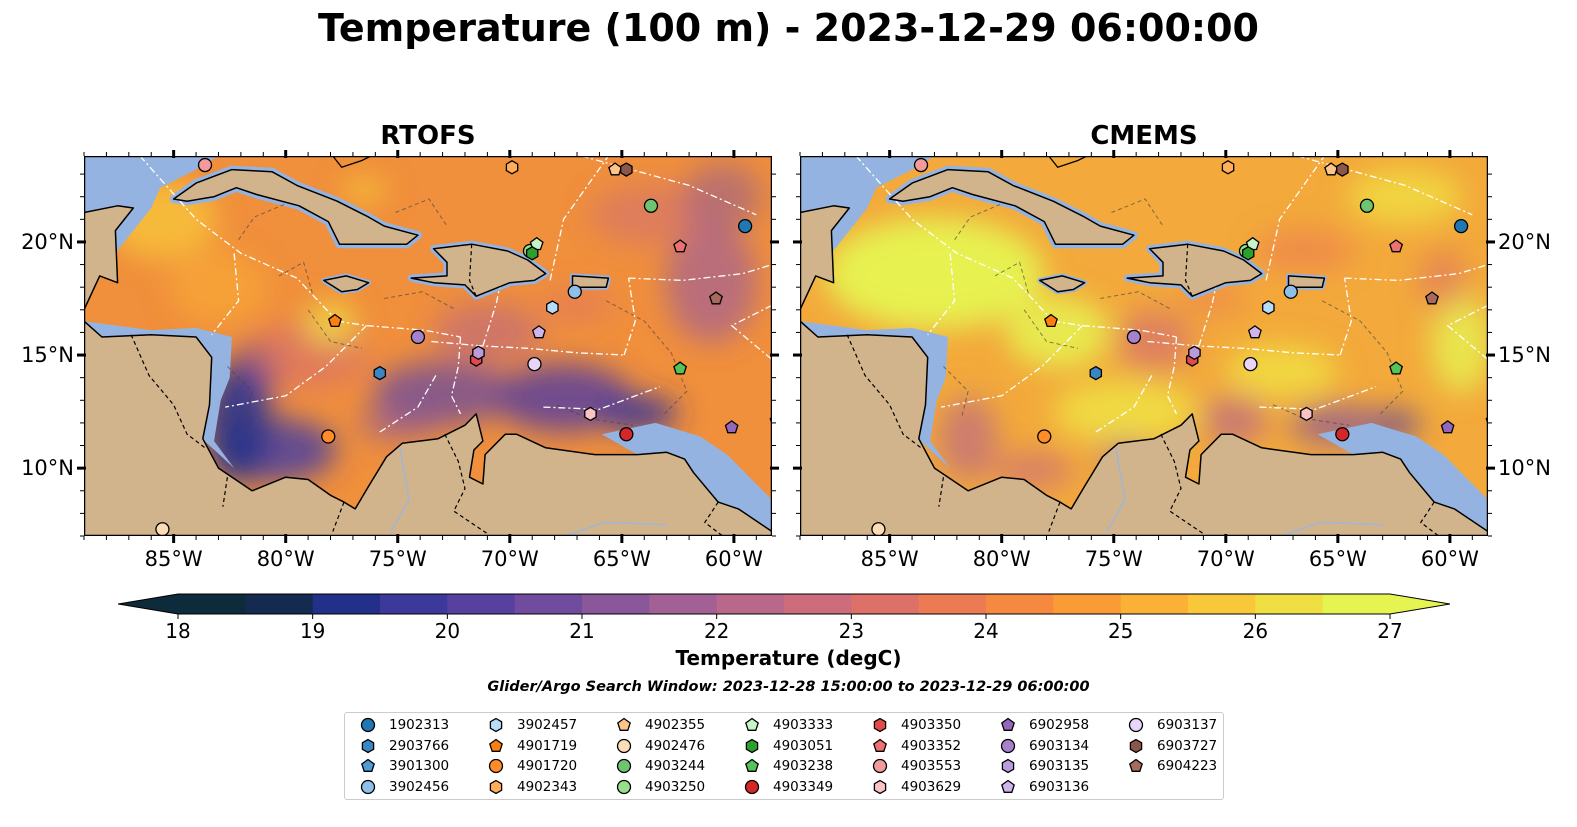  I want to click on lat-tick-label: 15°N, so click(1524, 355).